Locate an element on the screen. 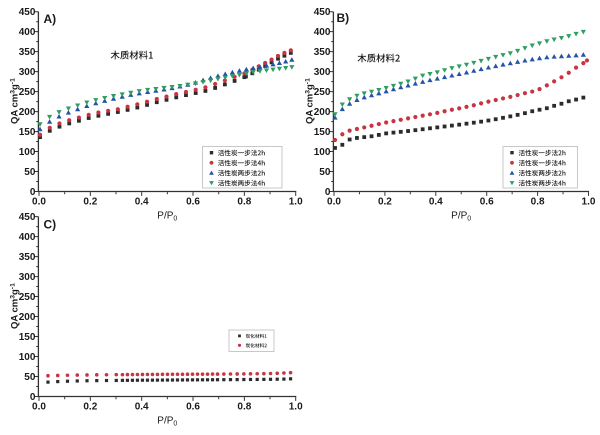  svg-text: A) is located at coordinates (50, 19).